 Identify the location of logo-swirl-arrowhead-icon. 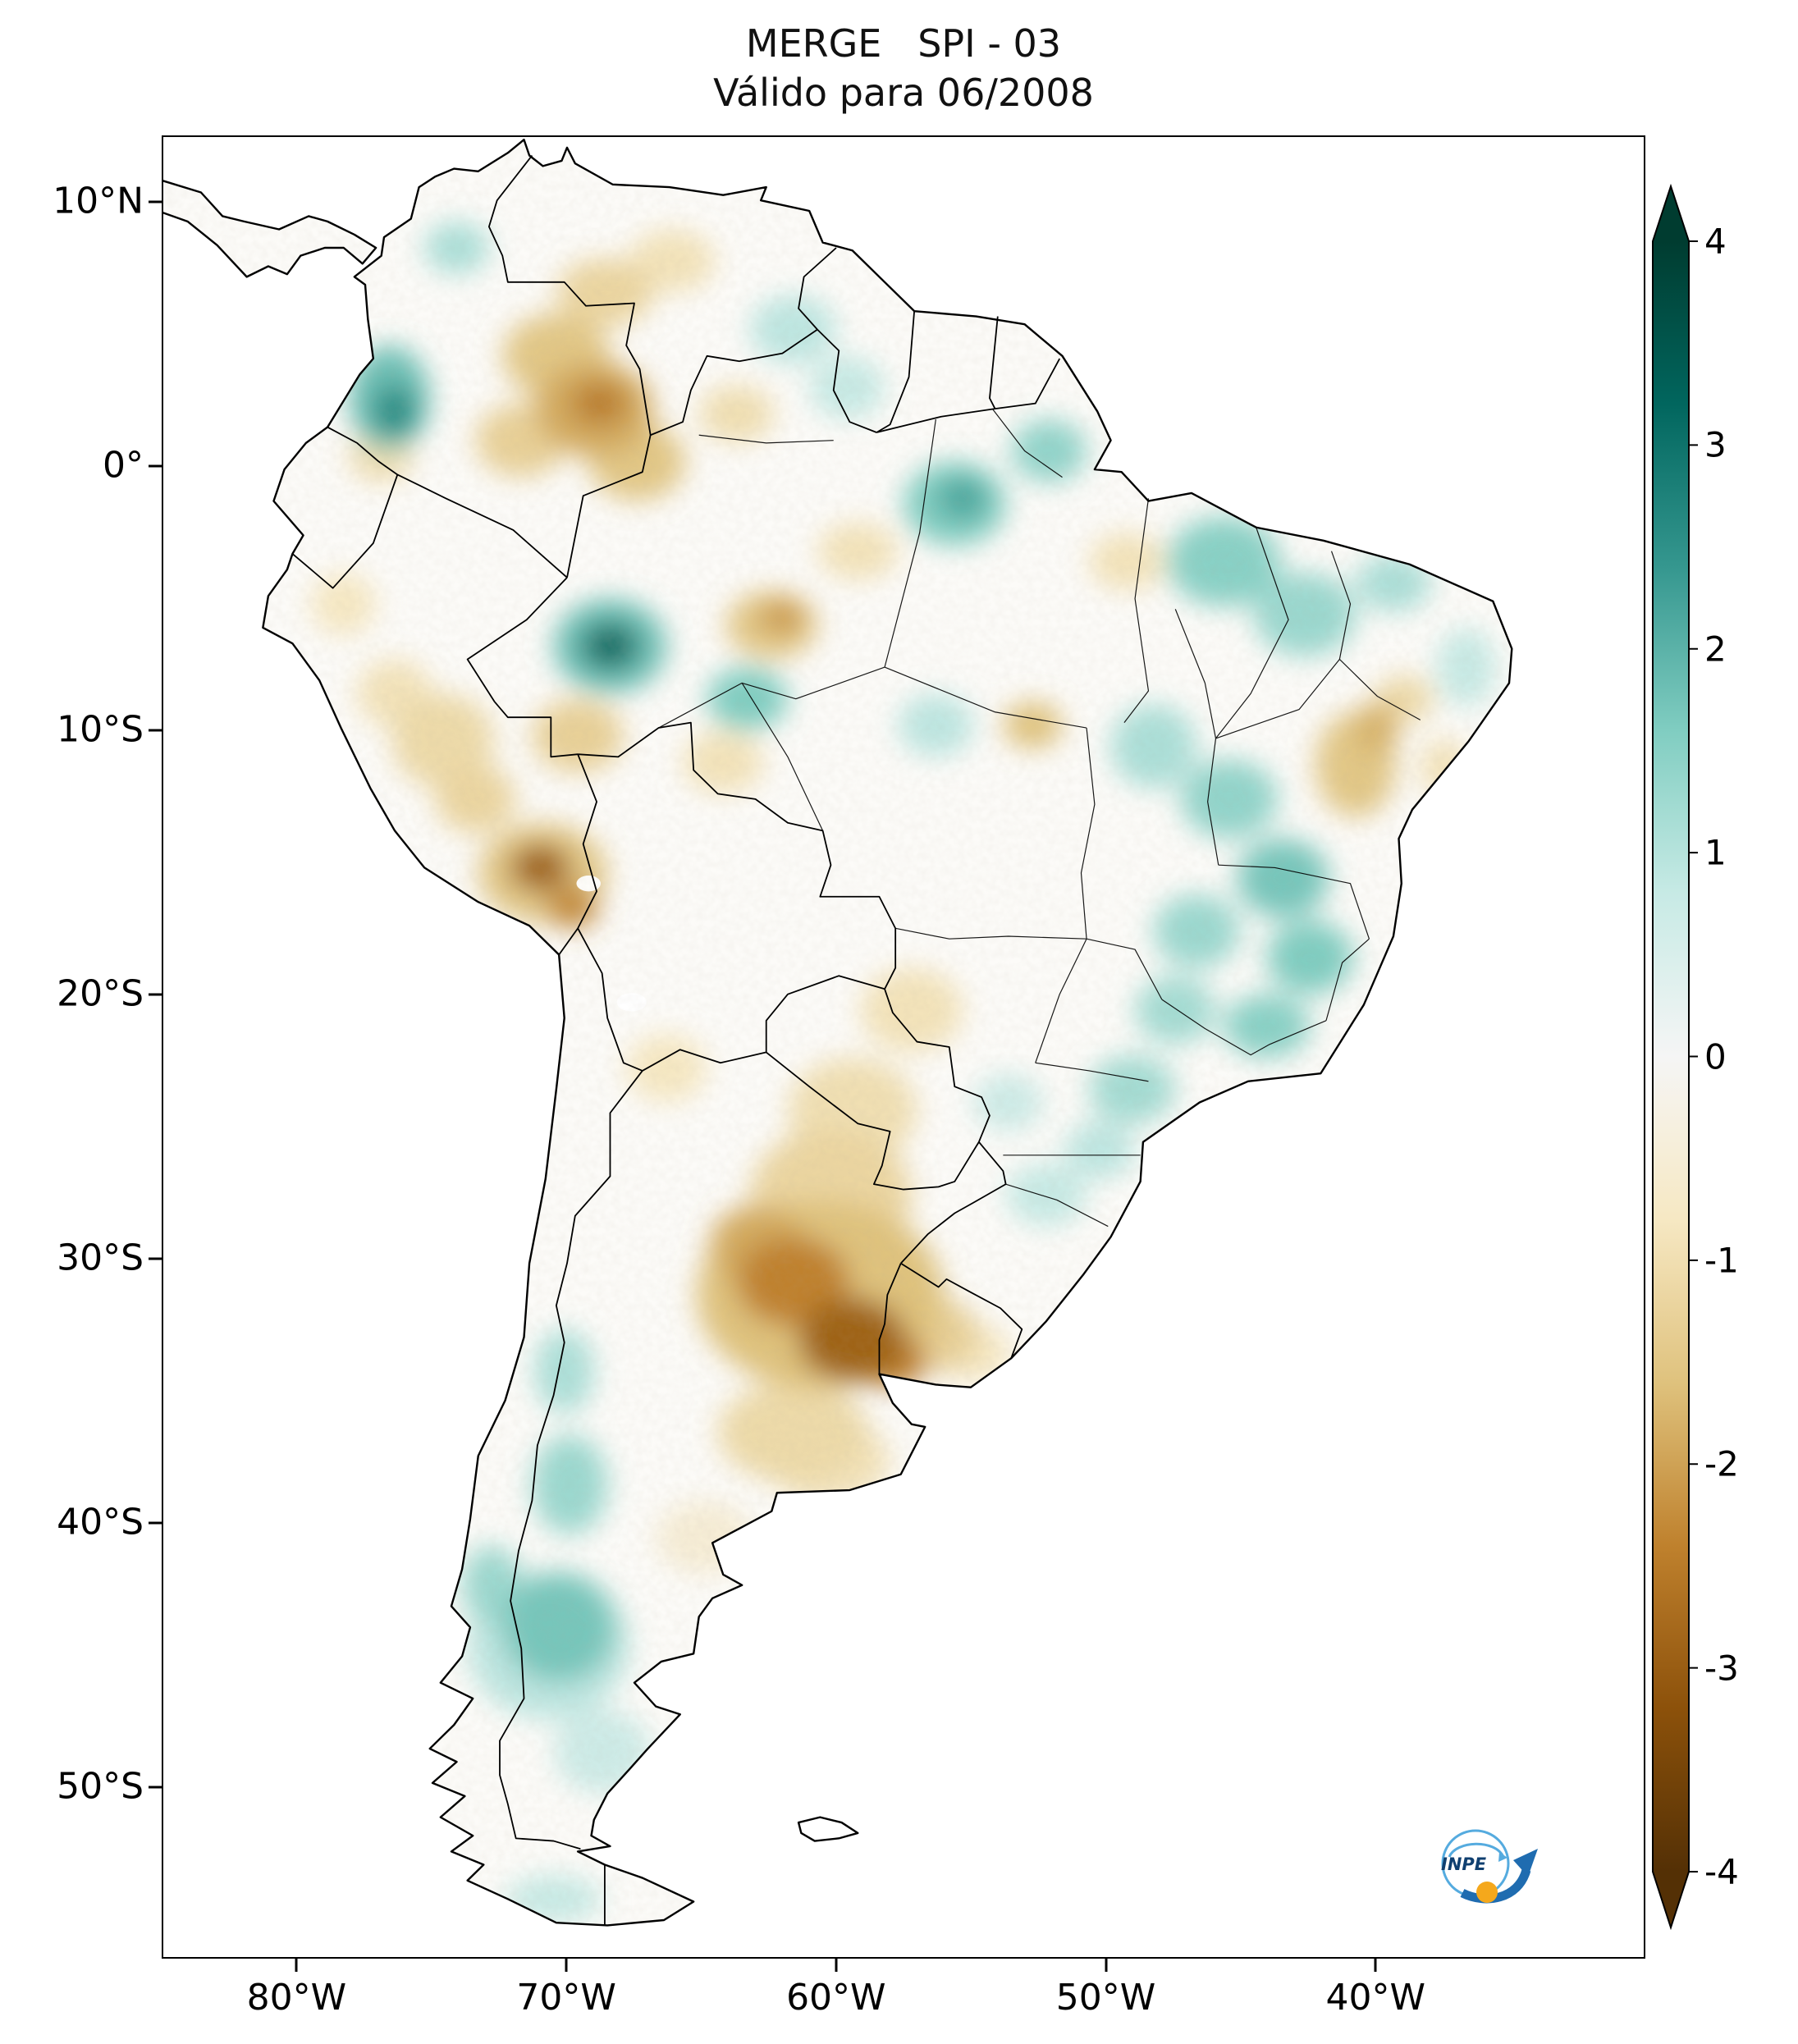
(1502, 1857).